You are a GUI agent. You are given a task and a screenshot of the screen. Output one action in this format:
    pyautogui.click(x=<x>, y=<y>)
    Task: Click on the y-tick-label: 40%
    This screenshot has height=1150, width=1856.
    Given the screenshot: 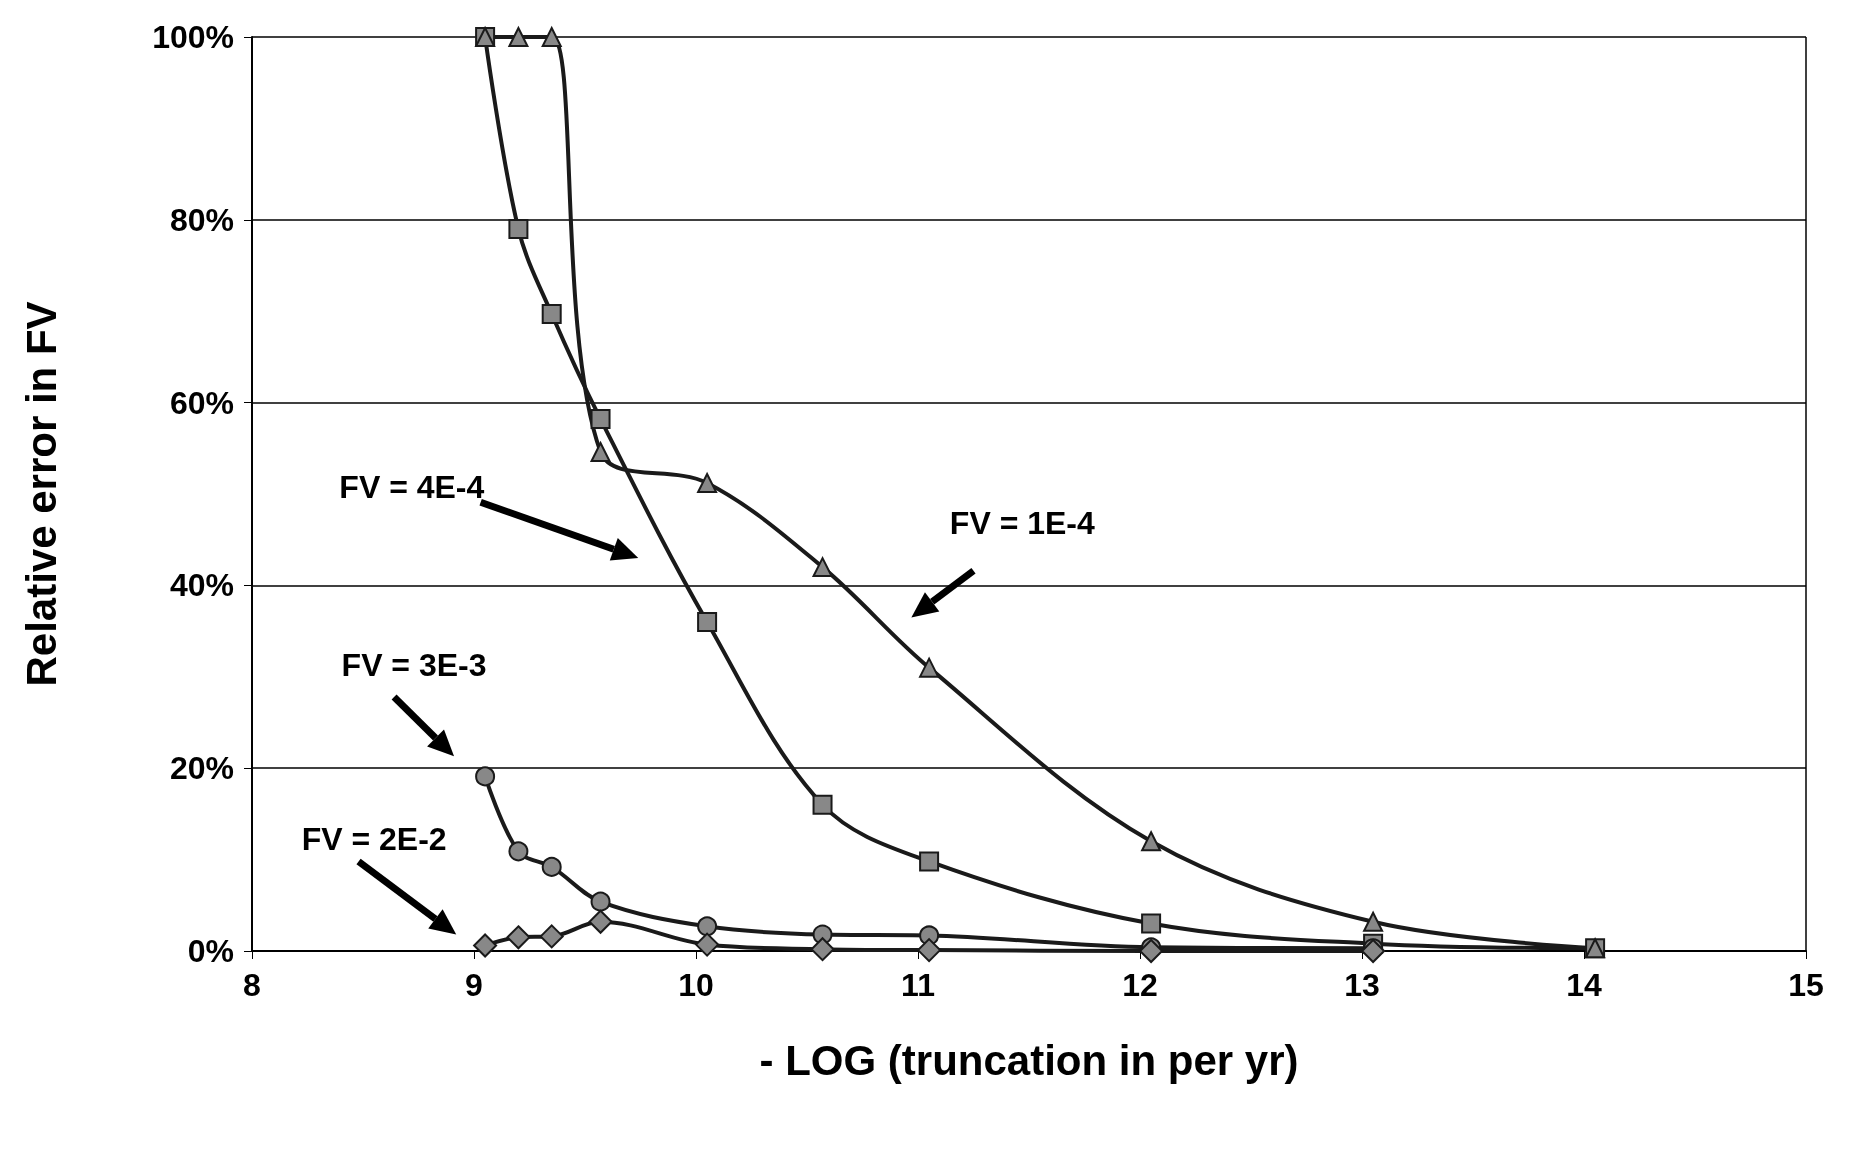 What is the action you would take?
    pyautogui.click(x=201, y=585)
    